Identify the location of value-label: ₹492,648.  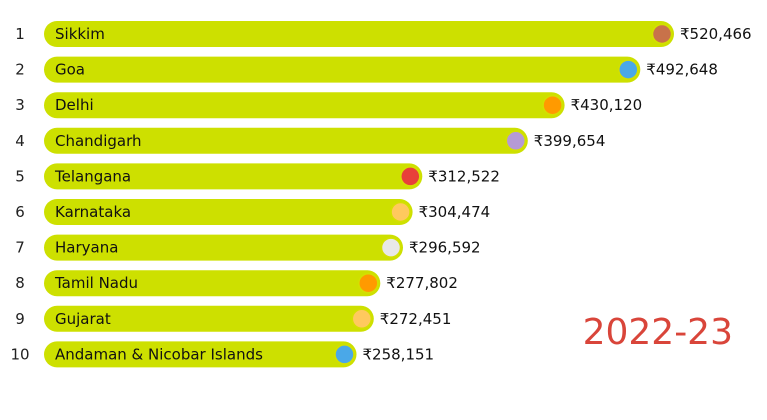
(682, 70).